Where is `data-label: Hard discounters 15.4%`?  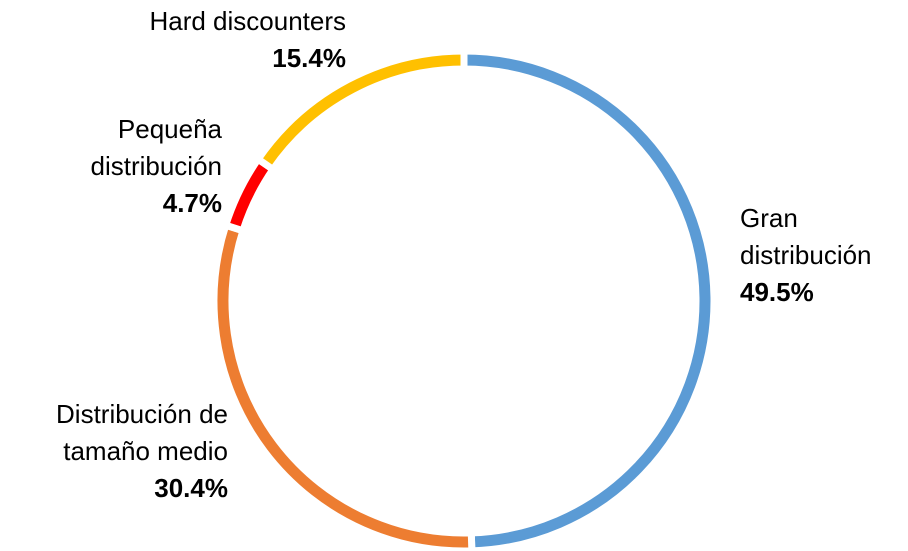 data-label: Hard discounters 15.4% is located at coordinates (247, 40).